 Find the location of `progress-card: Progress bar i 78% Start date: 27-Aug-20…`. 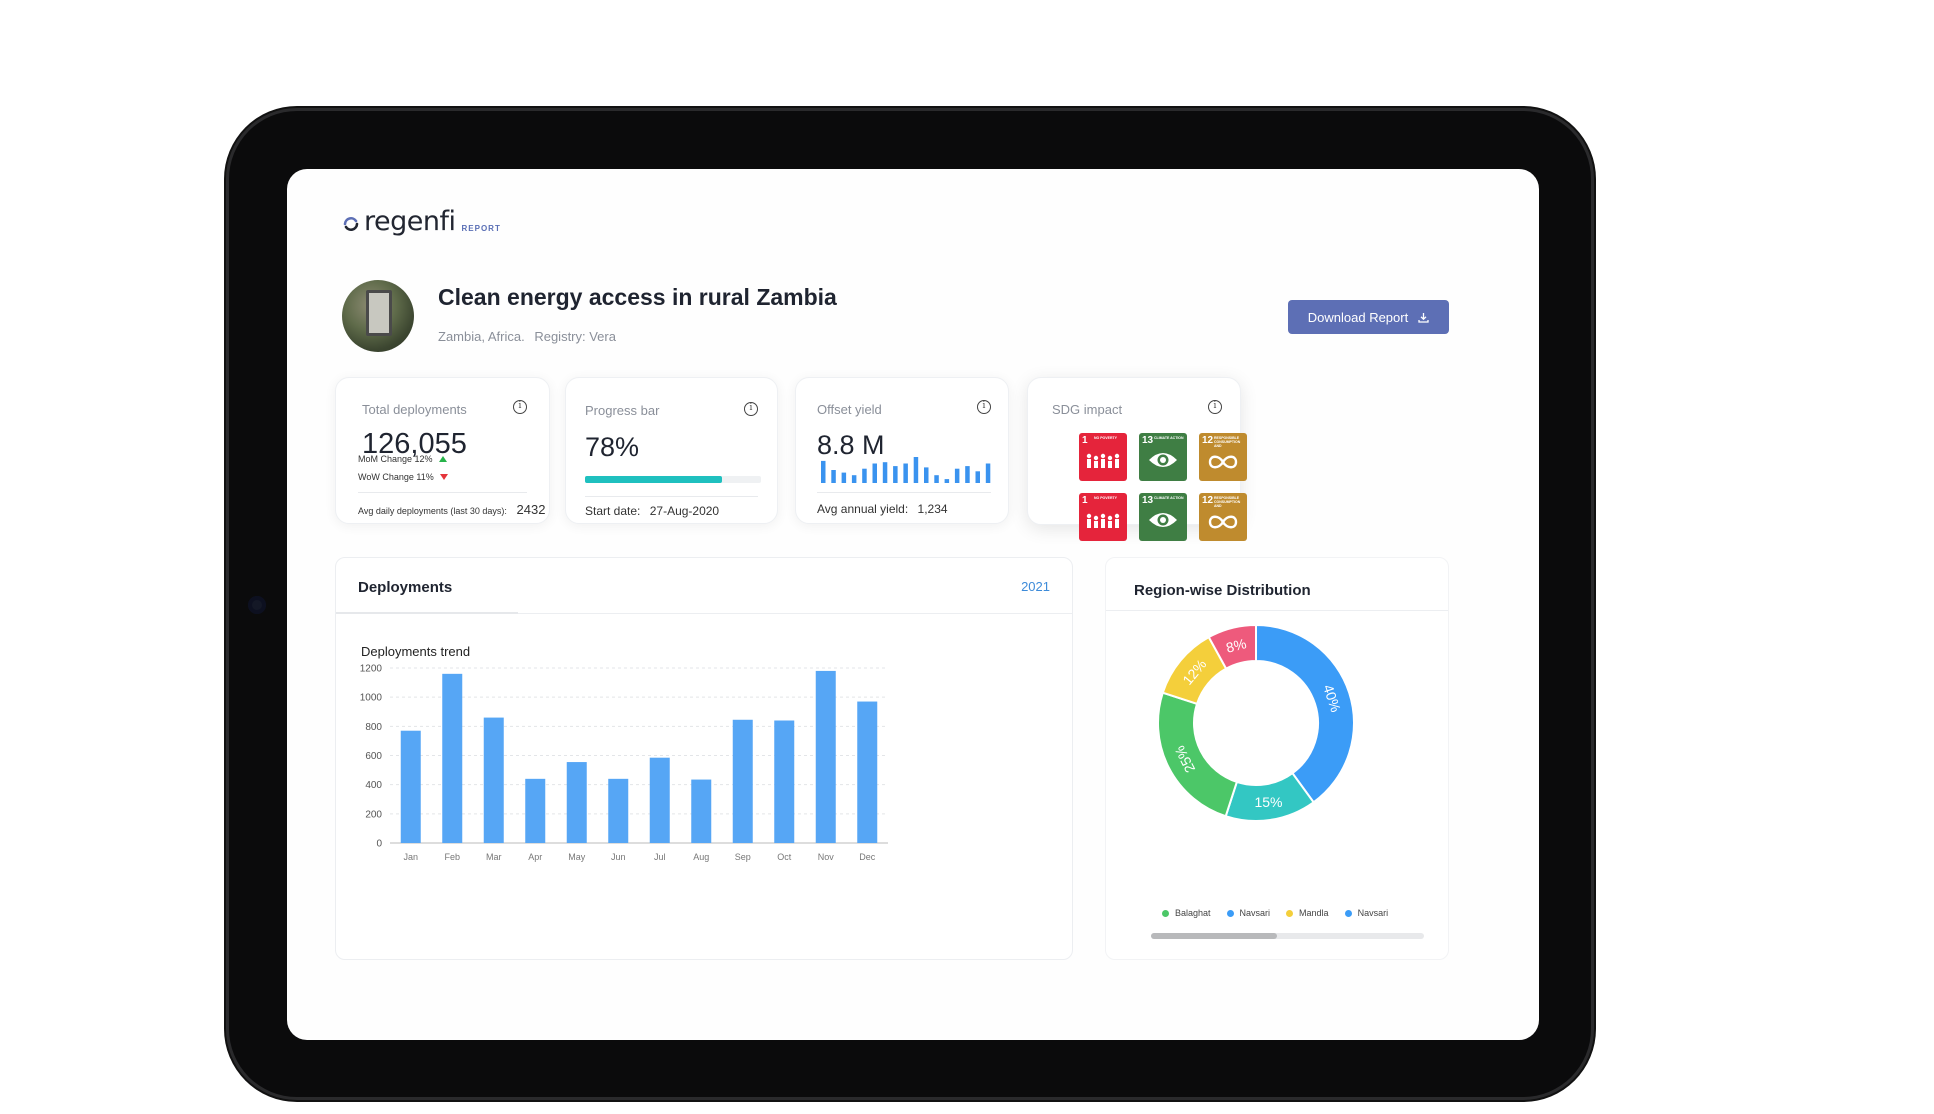

progress-card: Progress bar i 78% Start date: 27-Aug-20… is located at coordinates (671, 450).